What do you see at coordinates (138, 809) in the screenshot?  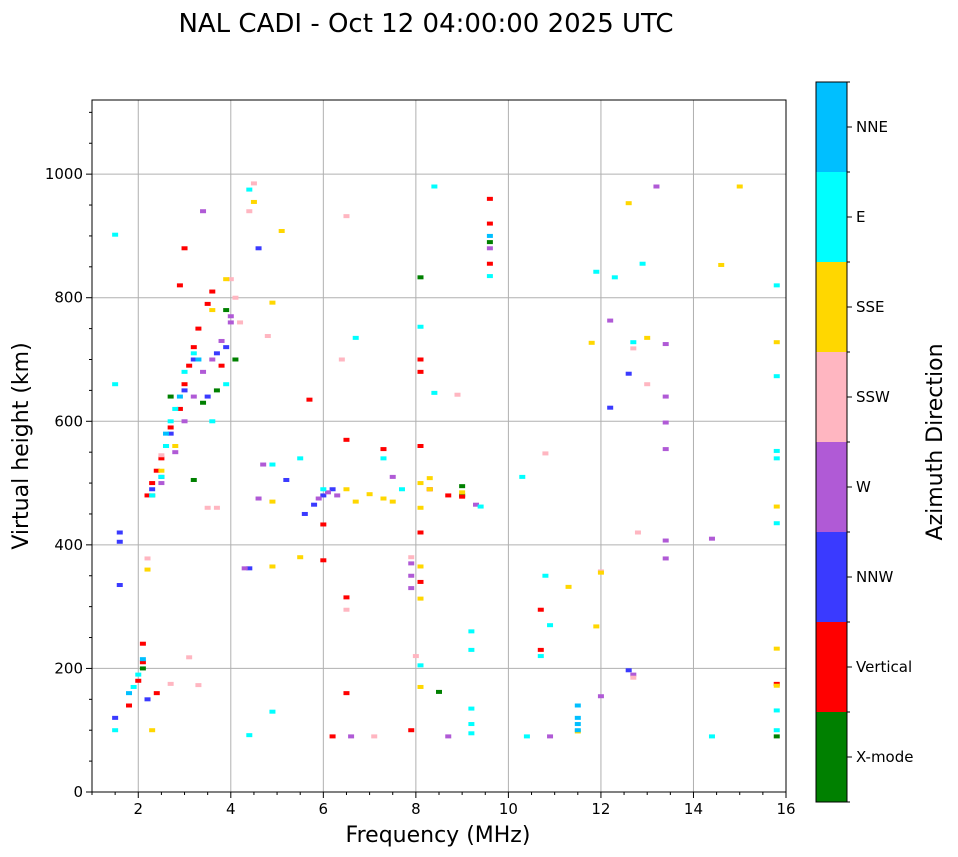 I see `x-tick-label: 2` at bounding box center [138, 809].